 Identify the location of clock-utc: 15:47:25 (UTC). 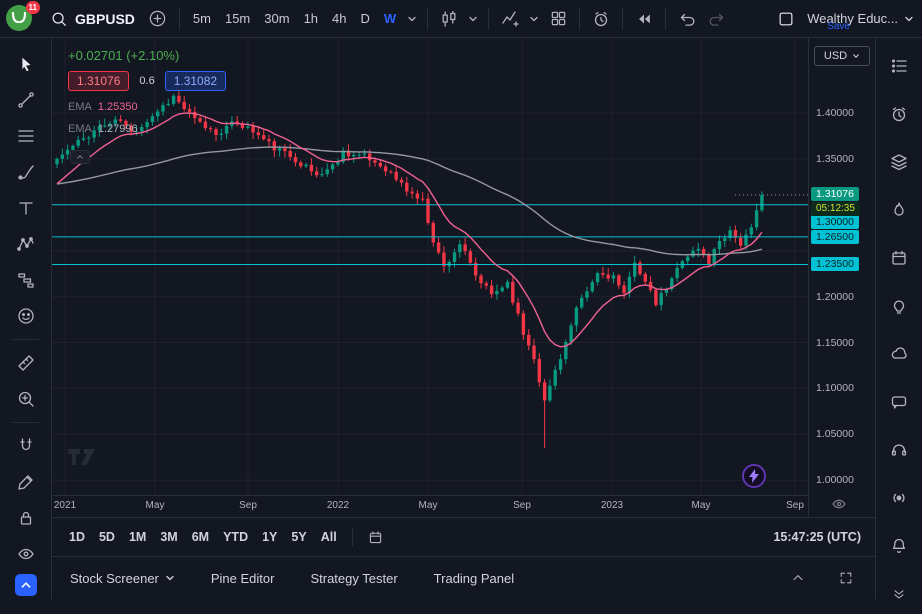
(817, 537).